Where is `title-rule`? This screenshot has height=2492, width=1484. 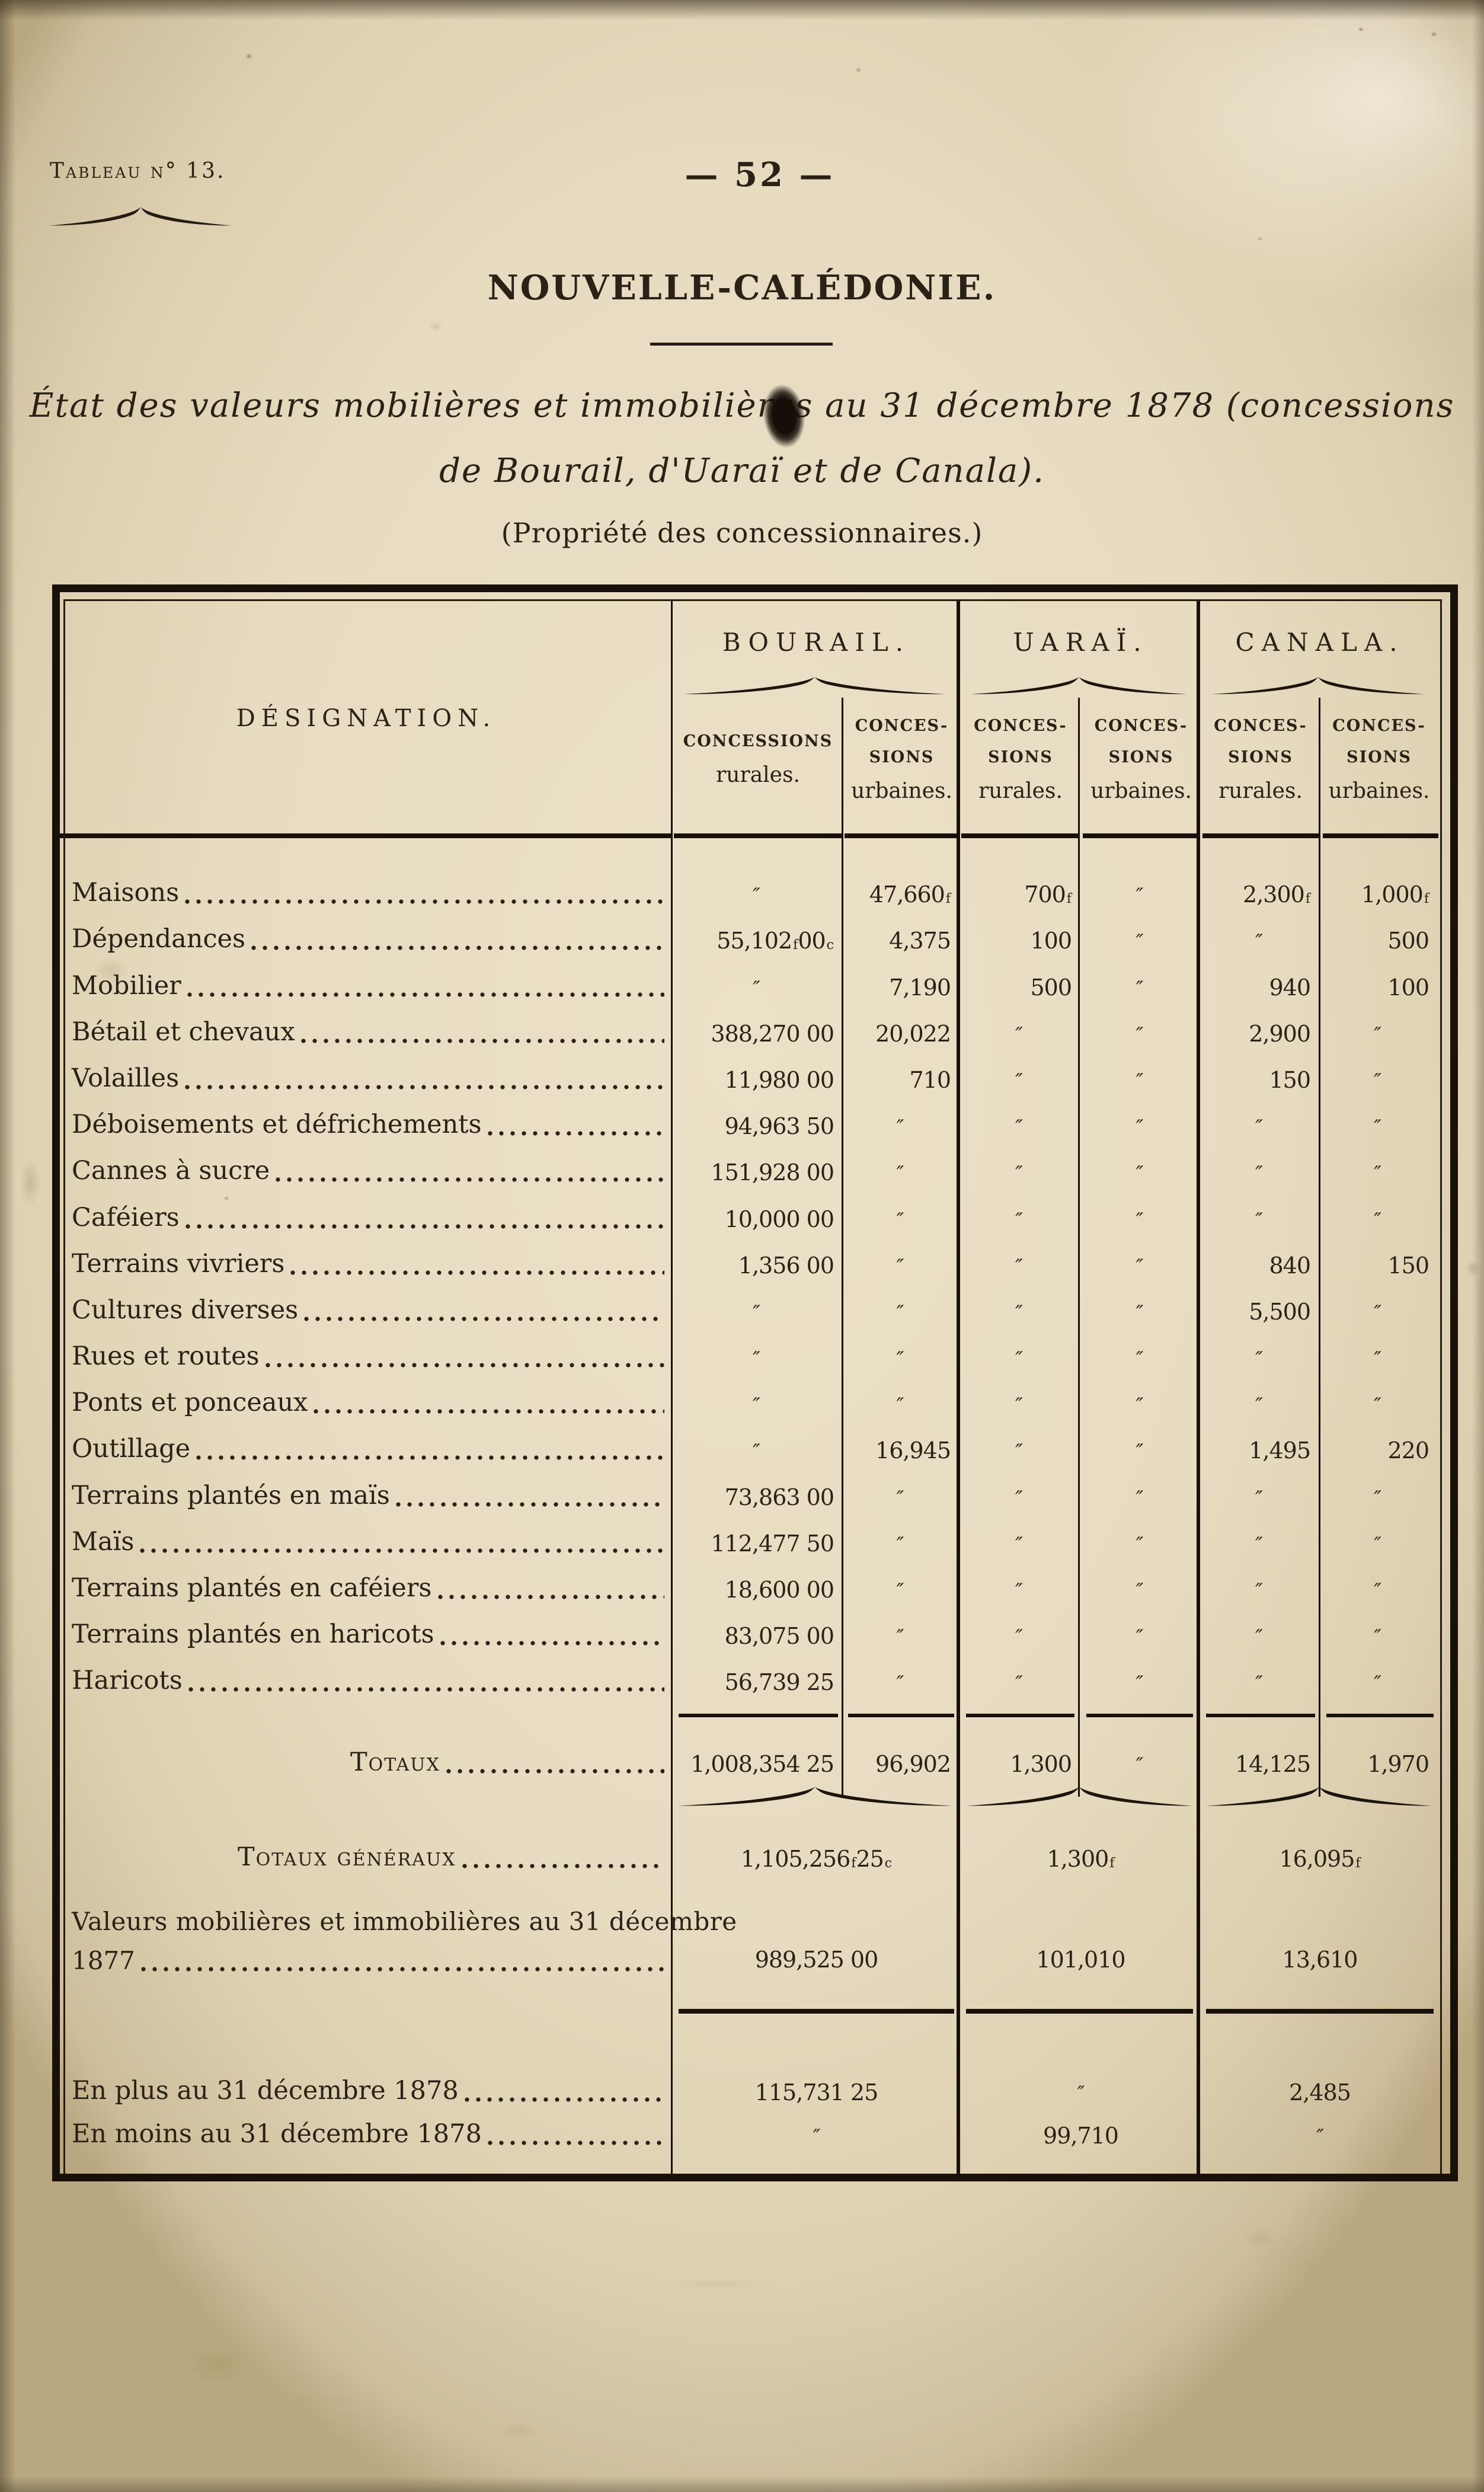
title-rule is located at coordinates (742, 344).